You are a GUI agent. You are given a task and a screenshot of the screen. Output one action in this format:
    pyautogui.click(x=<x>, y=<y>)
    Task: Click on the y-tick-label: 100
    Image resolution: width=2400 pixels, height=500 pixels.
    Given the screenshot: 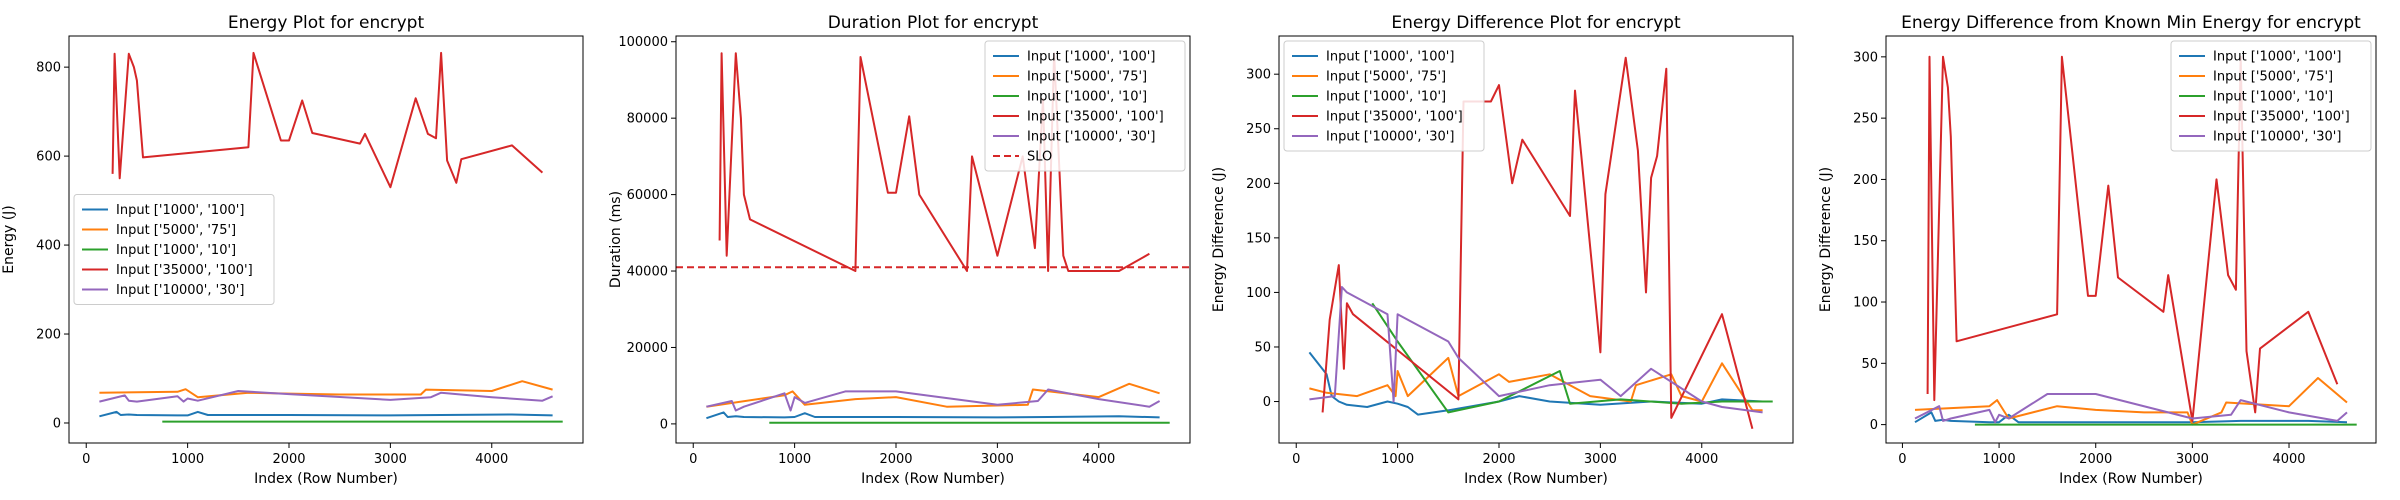 What is the action you would take?
    pyautogui.click(x=1865, y=303)
    